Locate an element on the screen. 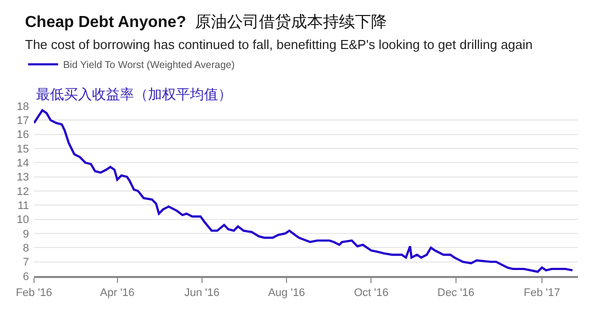 Image resolution: width=597 pixels, height=326 pixels. x-tick-label: Dec '16 is located at coordinates (455, 292).